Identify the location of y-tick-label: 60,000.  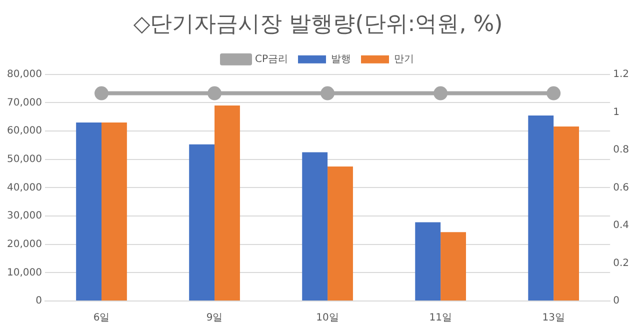
(24, 131).